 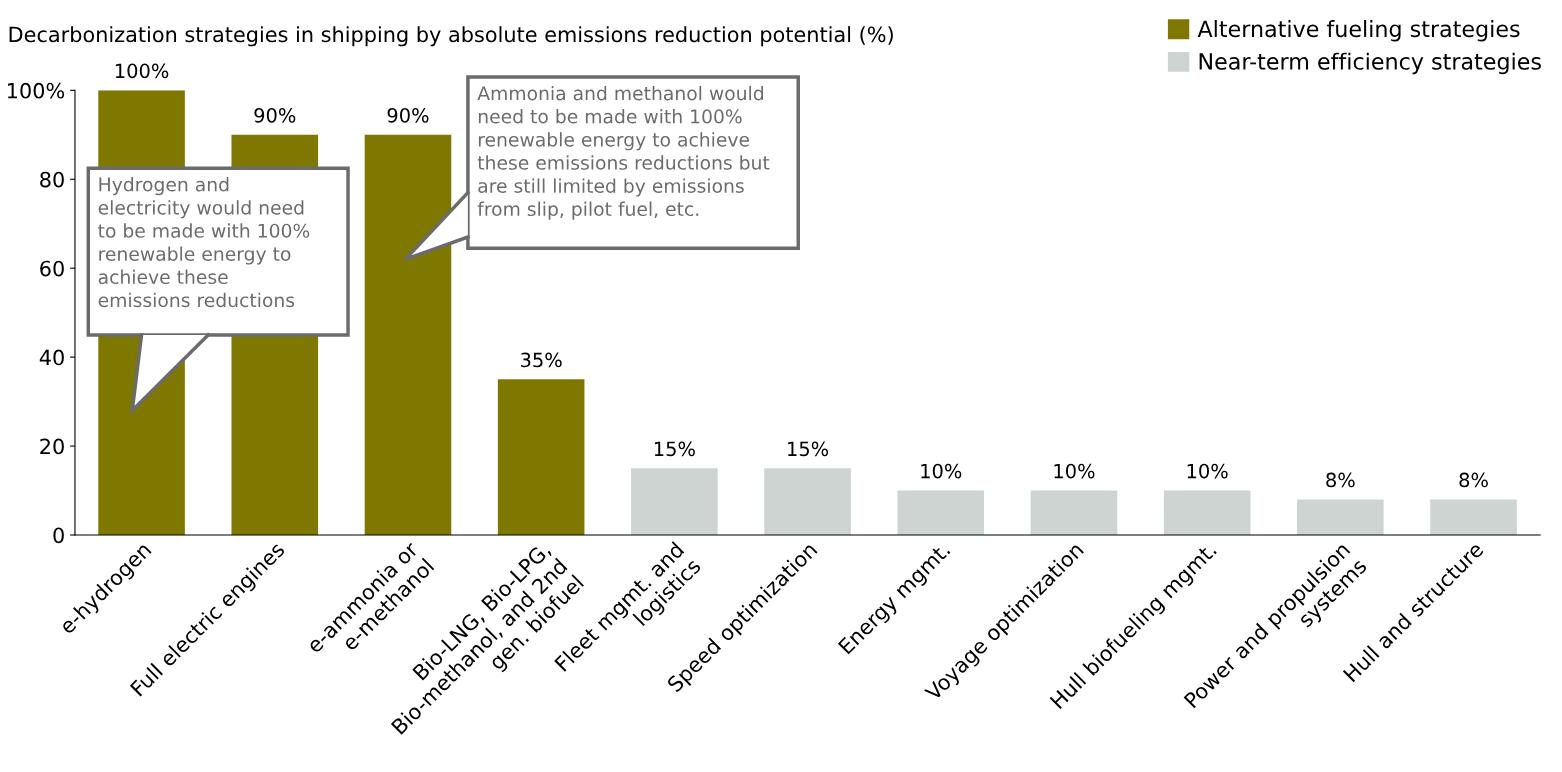 I want to click on y-tick-label: 80, so click(x=52, y=179).